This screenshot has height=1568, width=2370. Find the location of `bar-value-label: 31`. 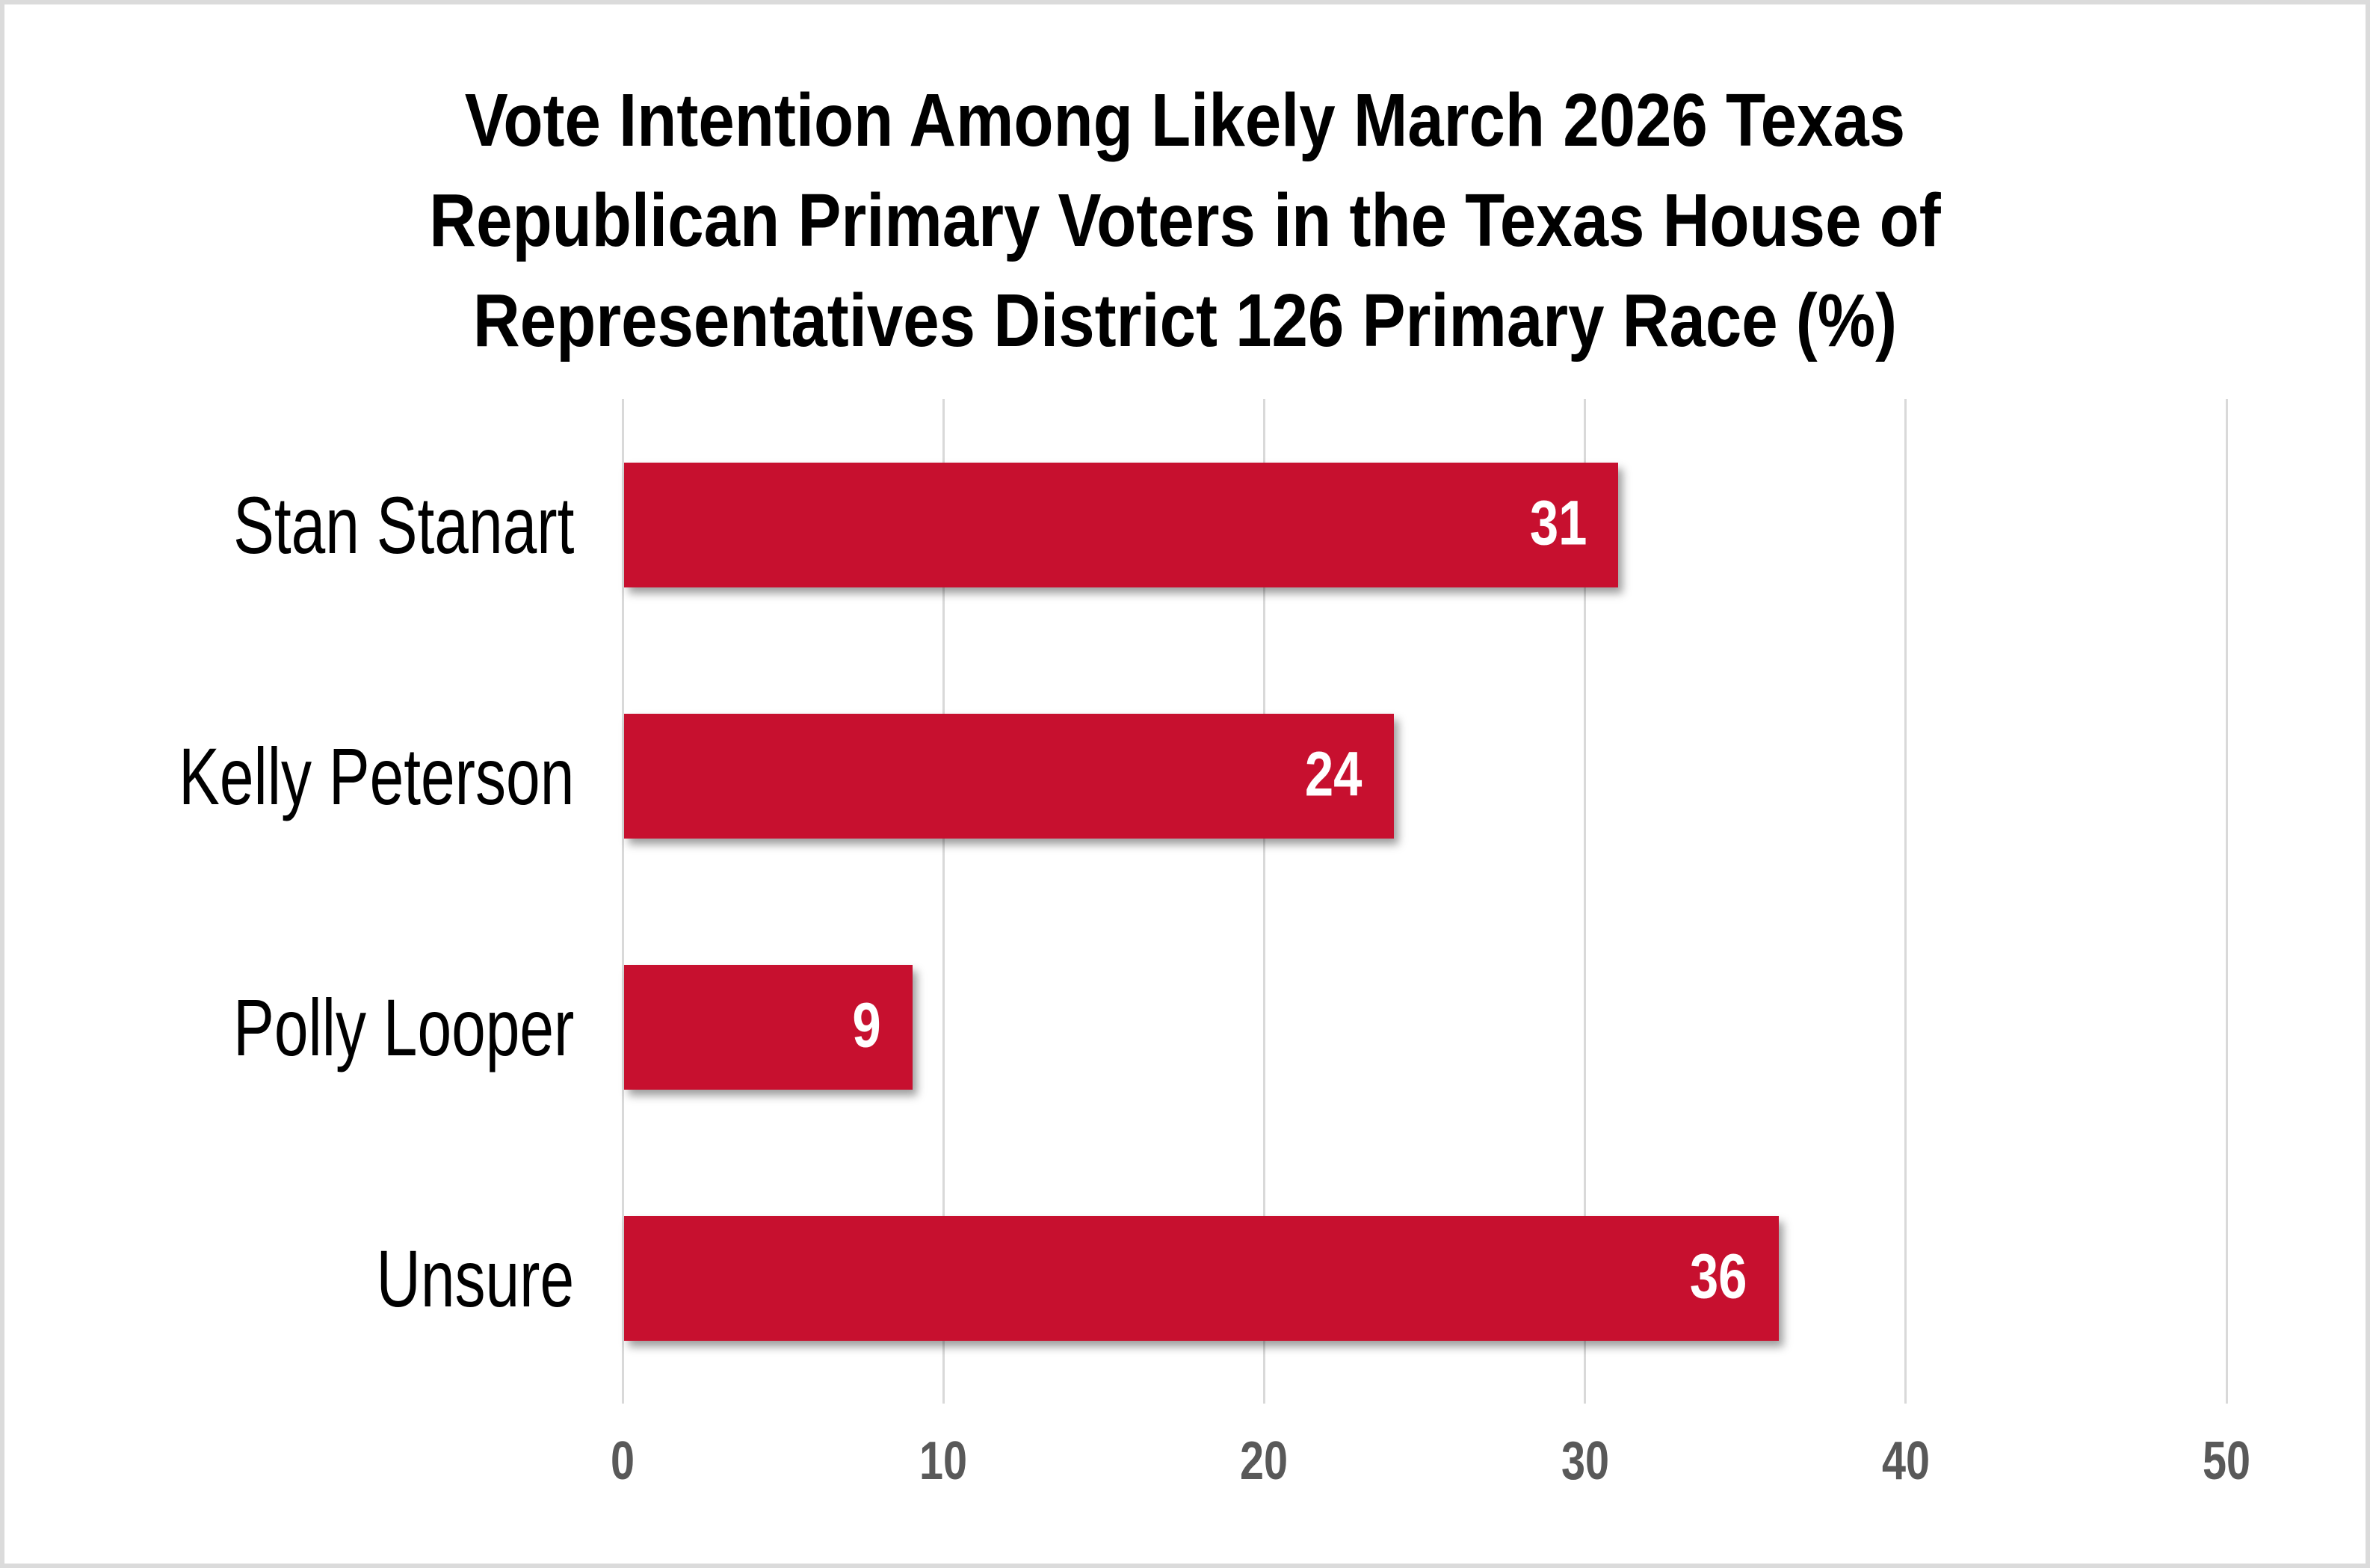

bar-value-label: 31 is located at coordinates (1558, 522).